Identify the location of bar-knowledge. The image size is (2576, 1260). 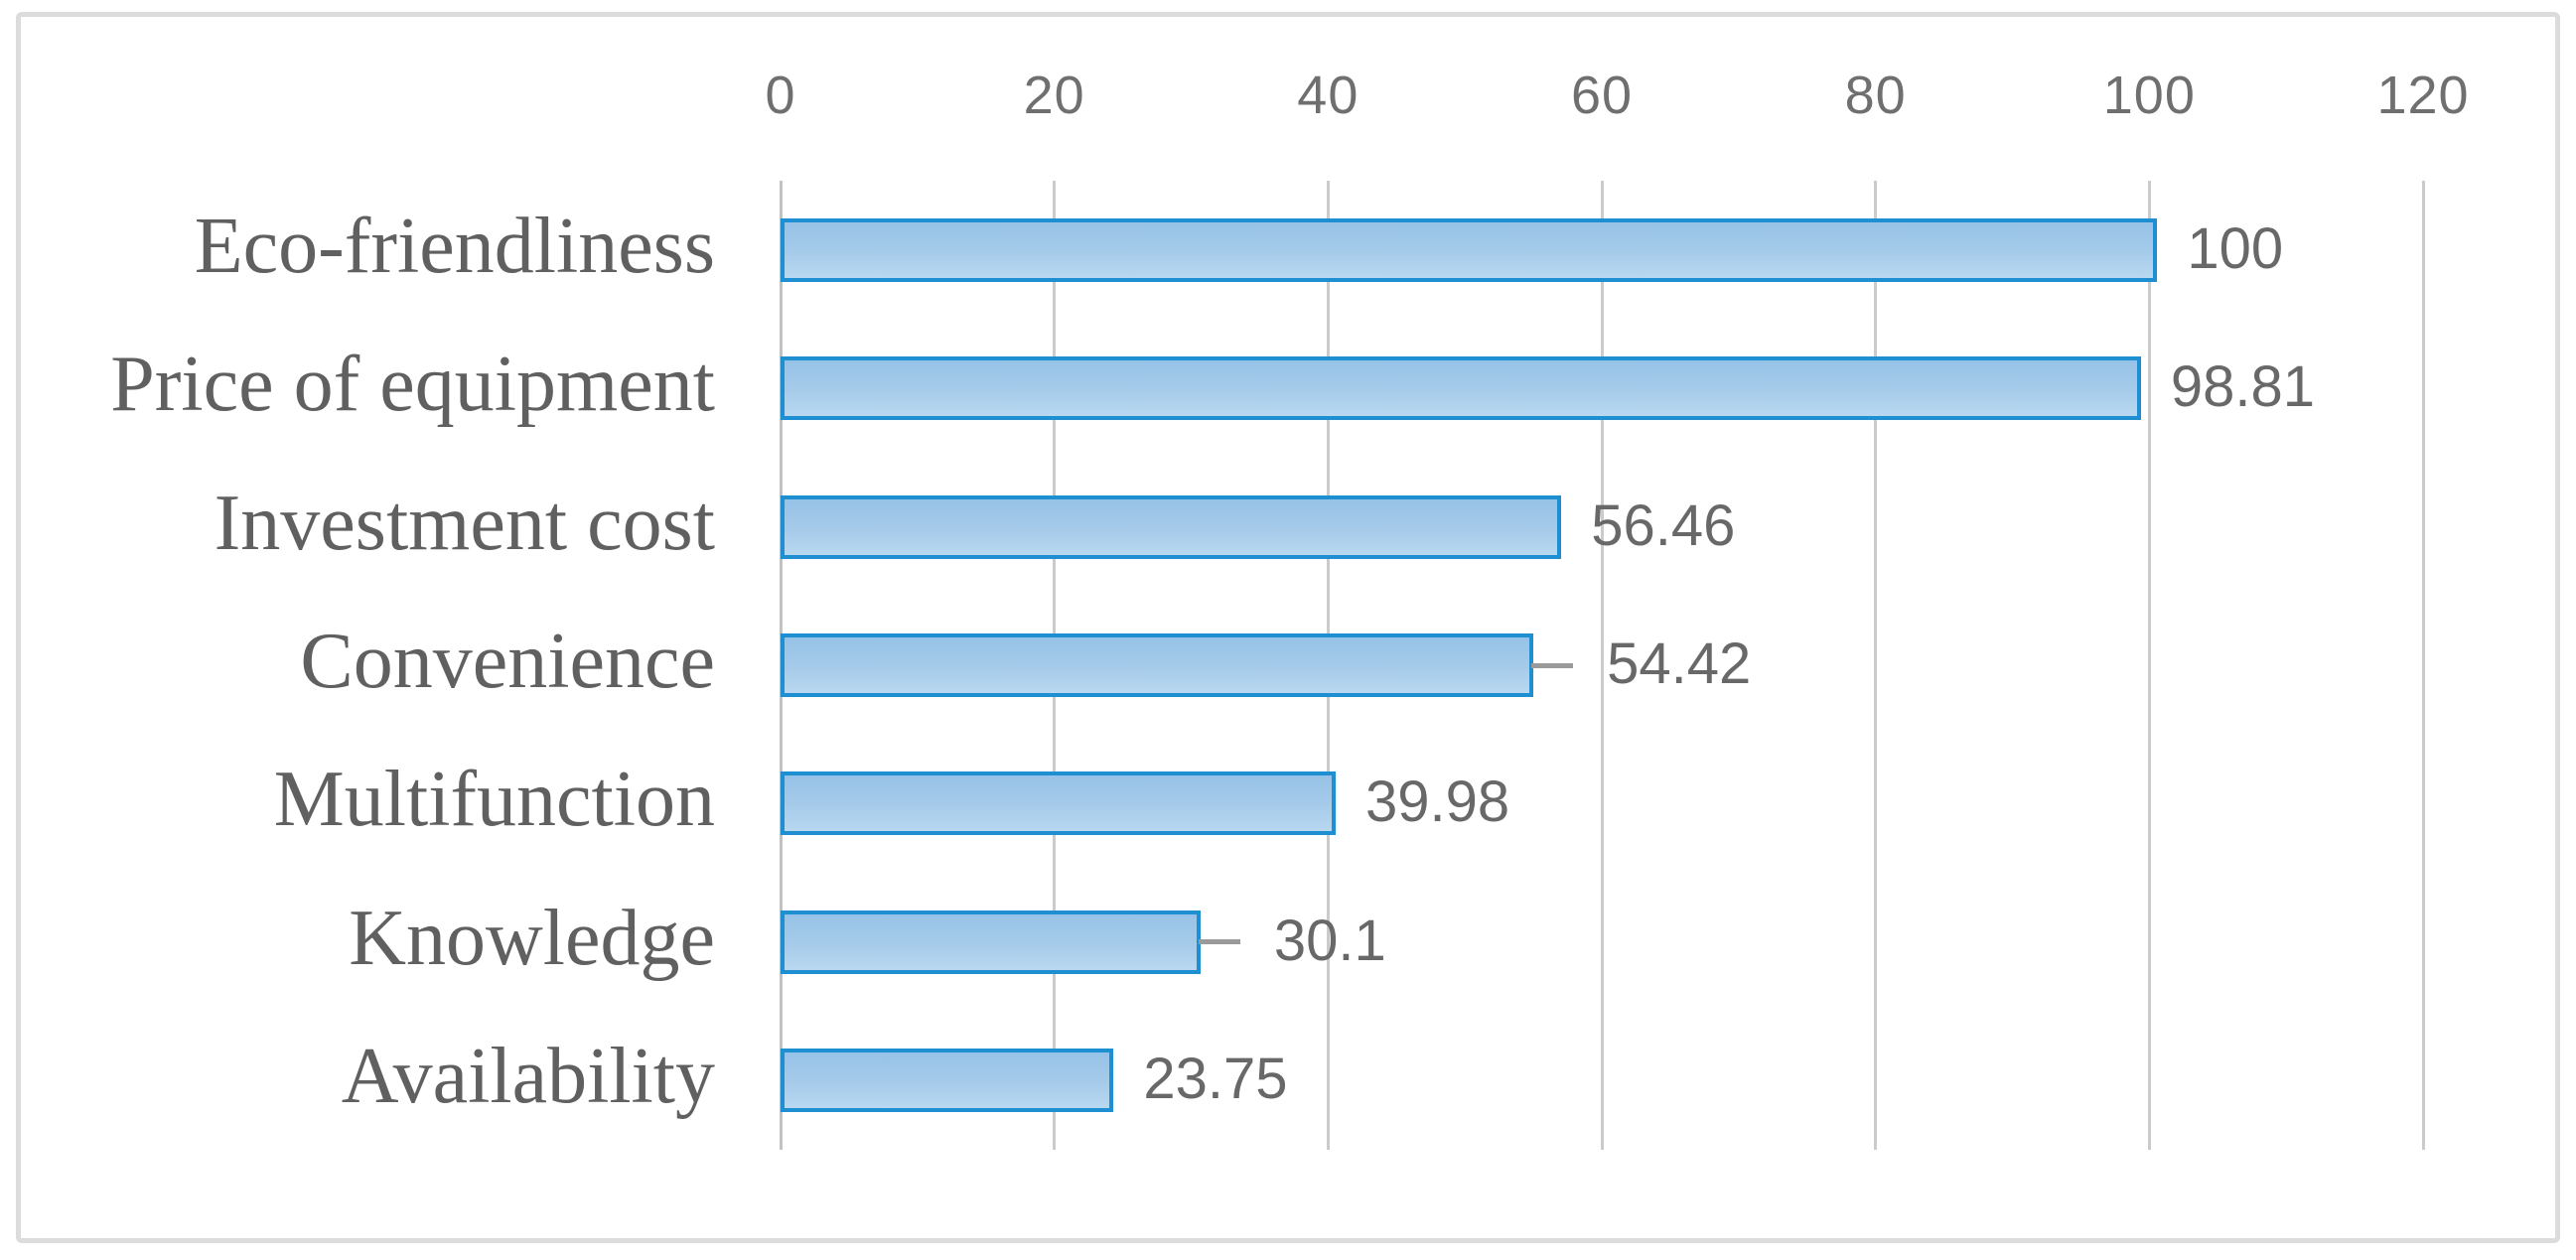
(991, 942).